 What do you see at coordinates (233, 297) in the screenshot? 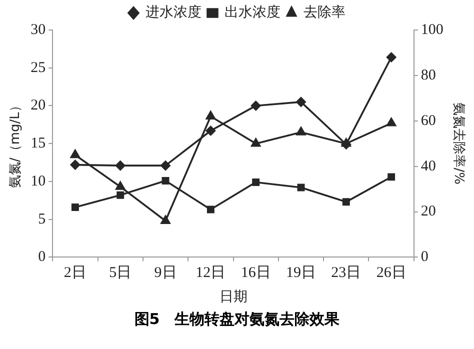
I see `x-axis-title: 日期` at bounding box center [233, 297].